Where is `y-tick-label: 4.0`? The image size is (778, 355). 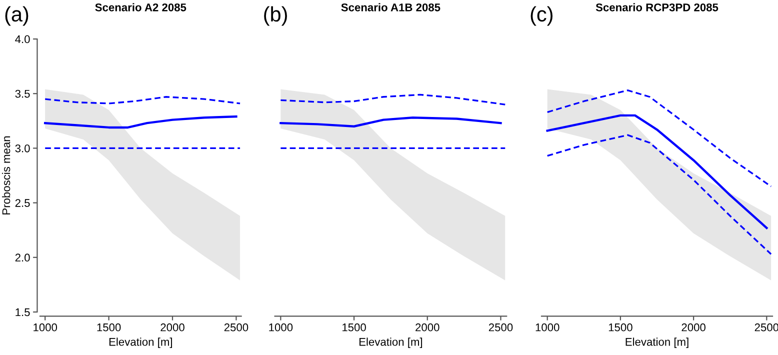 y-tick-label: 4.0 is located at coordinates (22, 39).